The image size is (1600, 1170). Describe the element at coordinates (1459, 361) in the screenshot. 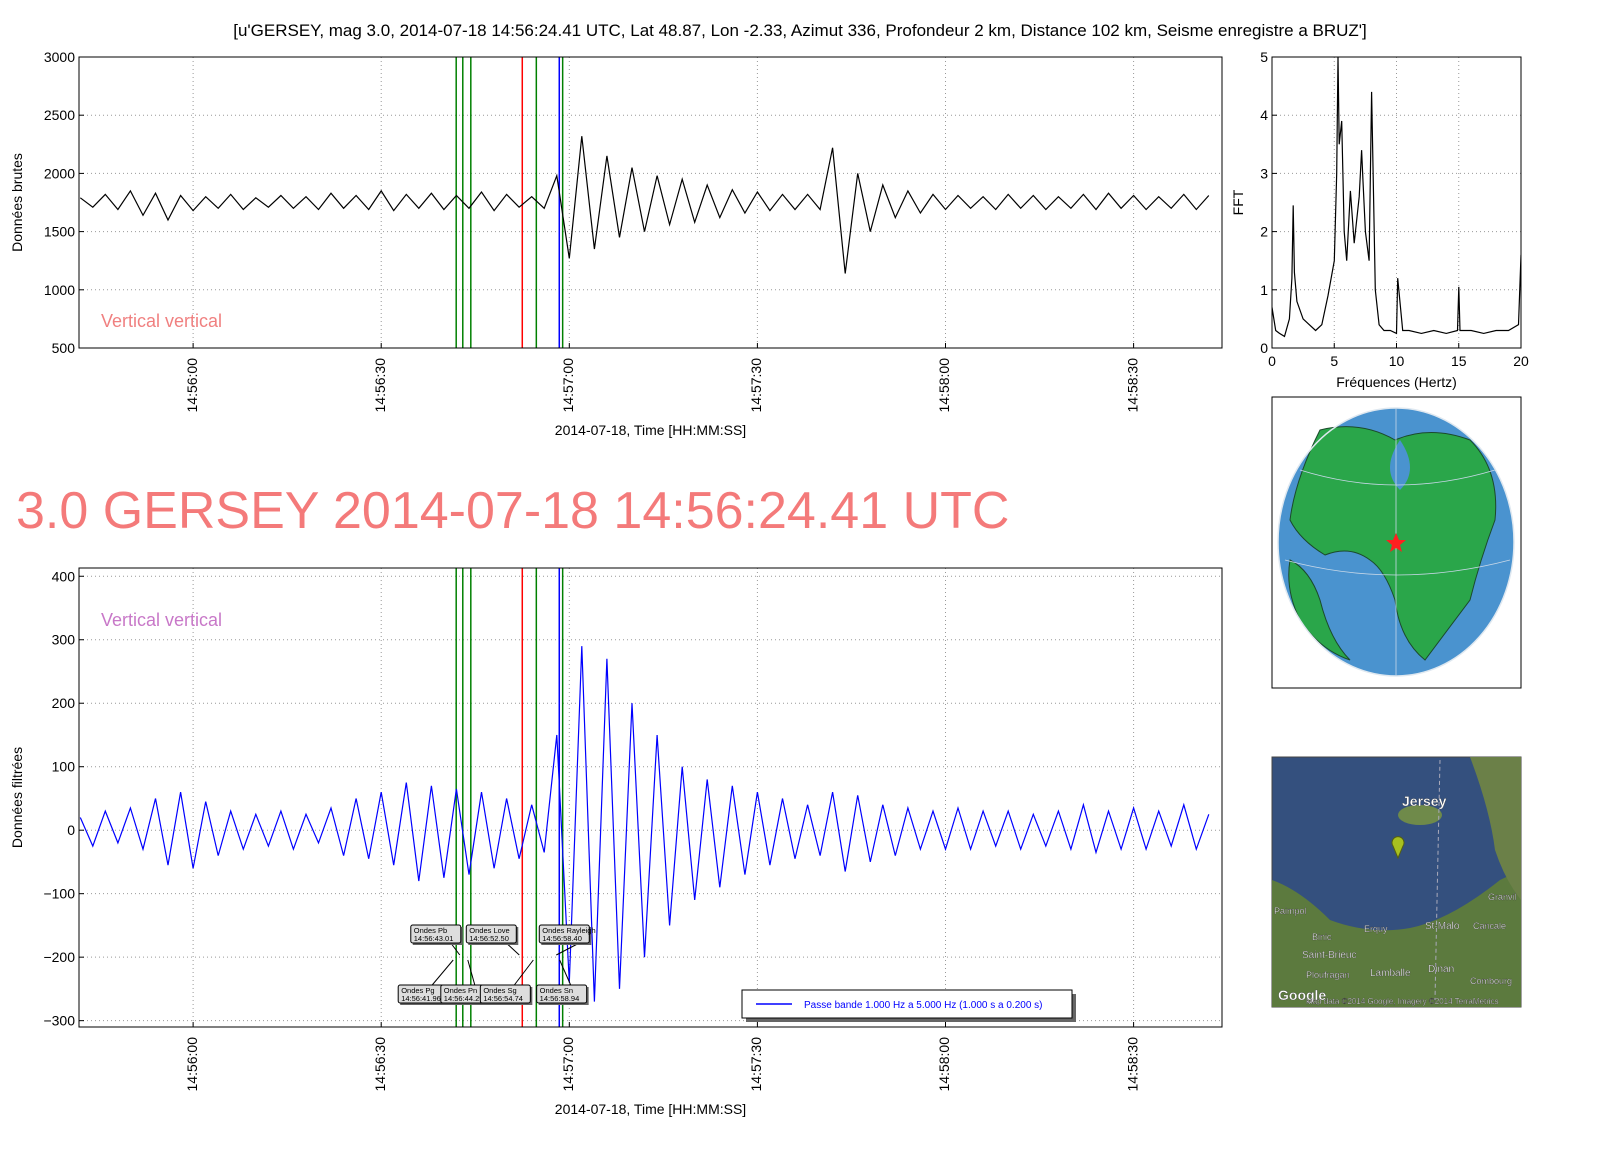

I see `x-tick-label: 15` at that location.